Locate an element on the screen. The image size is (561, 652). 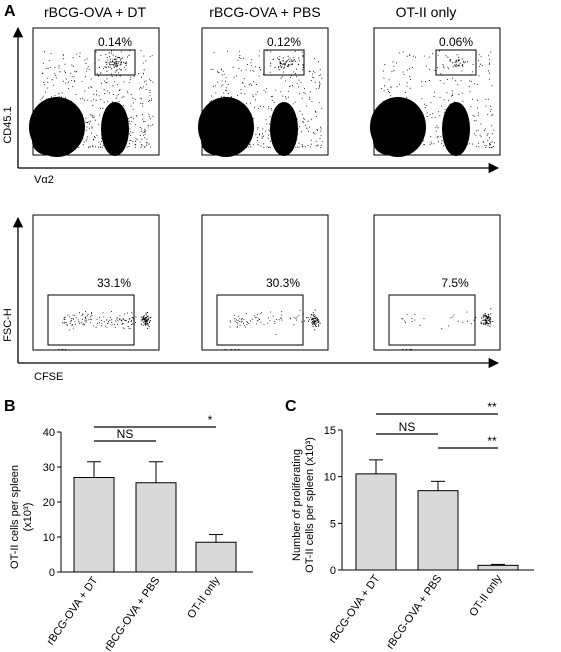
panel-a-letter: A is located at coordinates (10, 11).